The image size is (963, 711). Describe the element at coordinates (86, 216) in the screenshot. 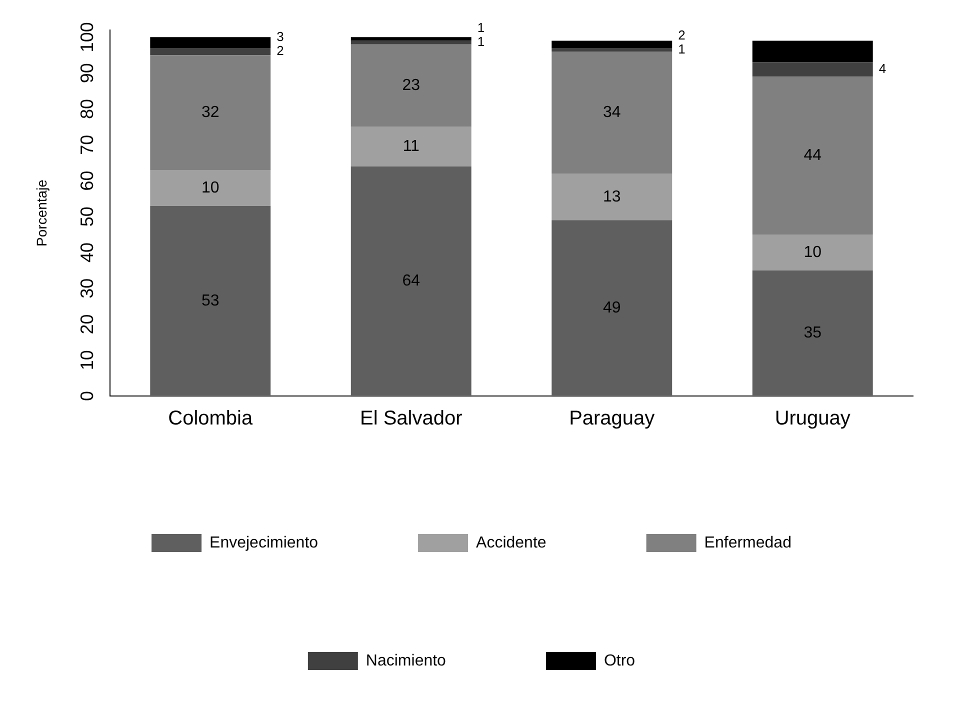

I see `y-tick-label: 50` at that location.